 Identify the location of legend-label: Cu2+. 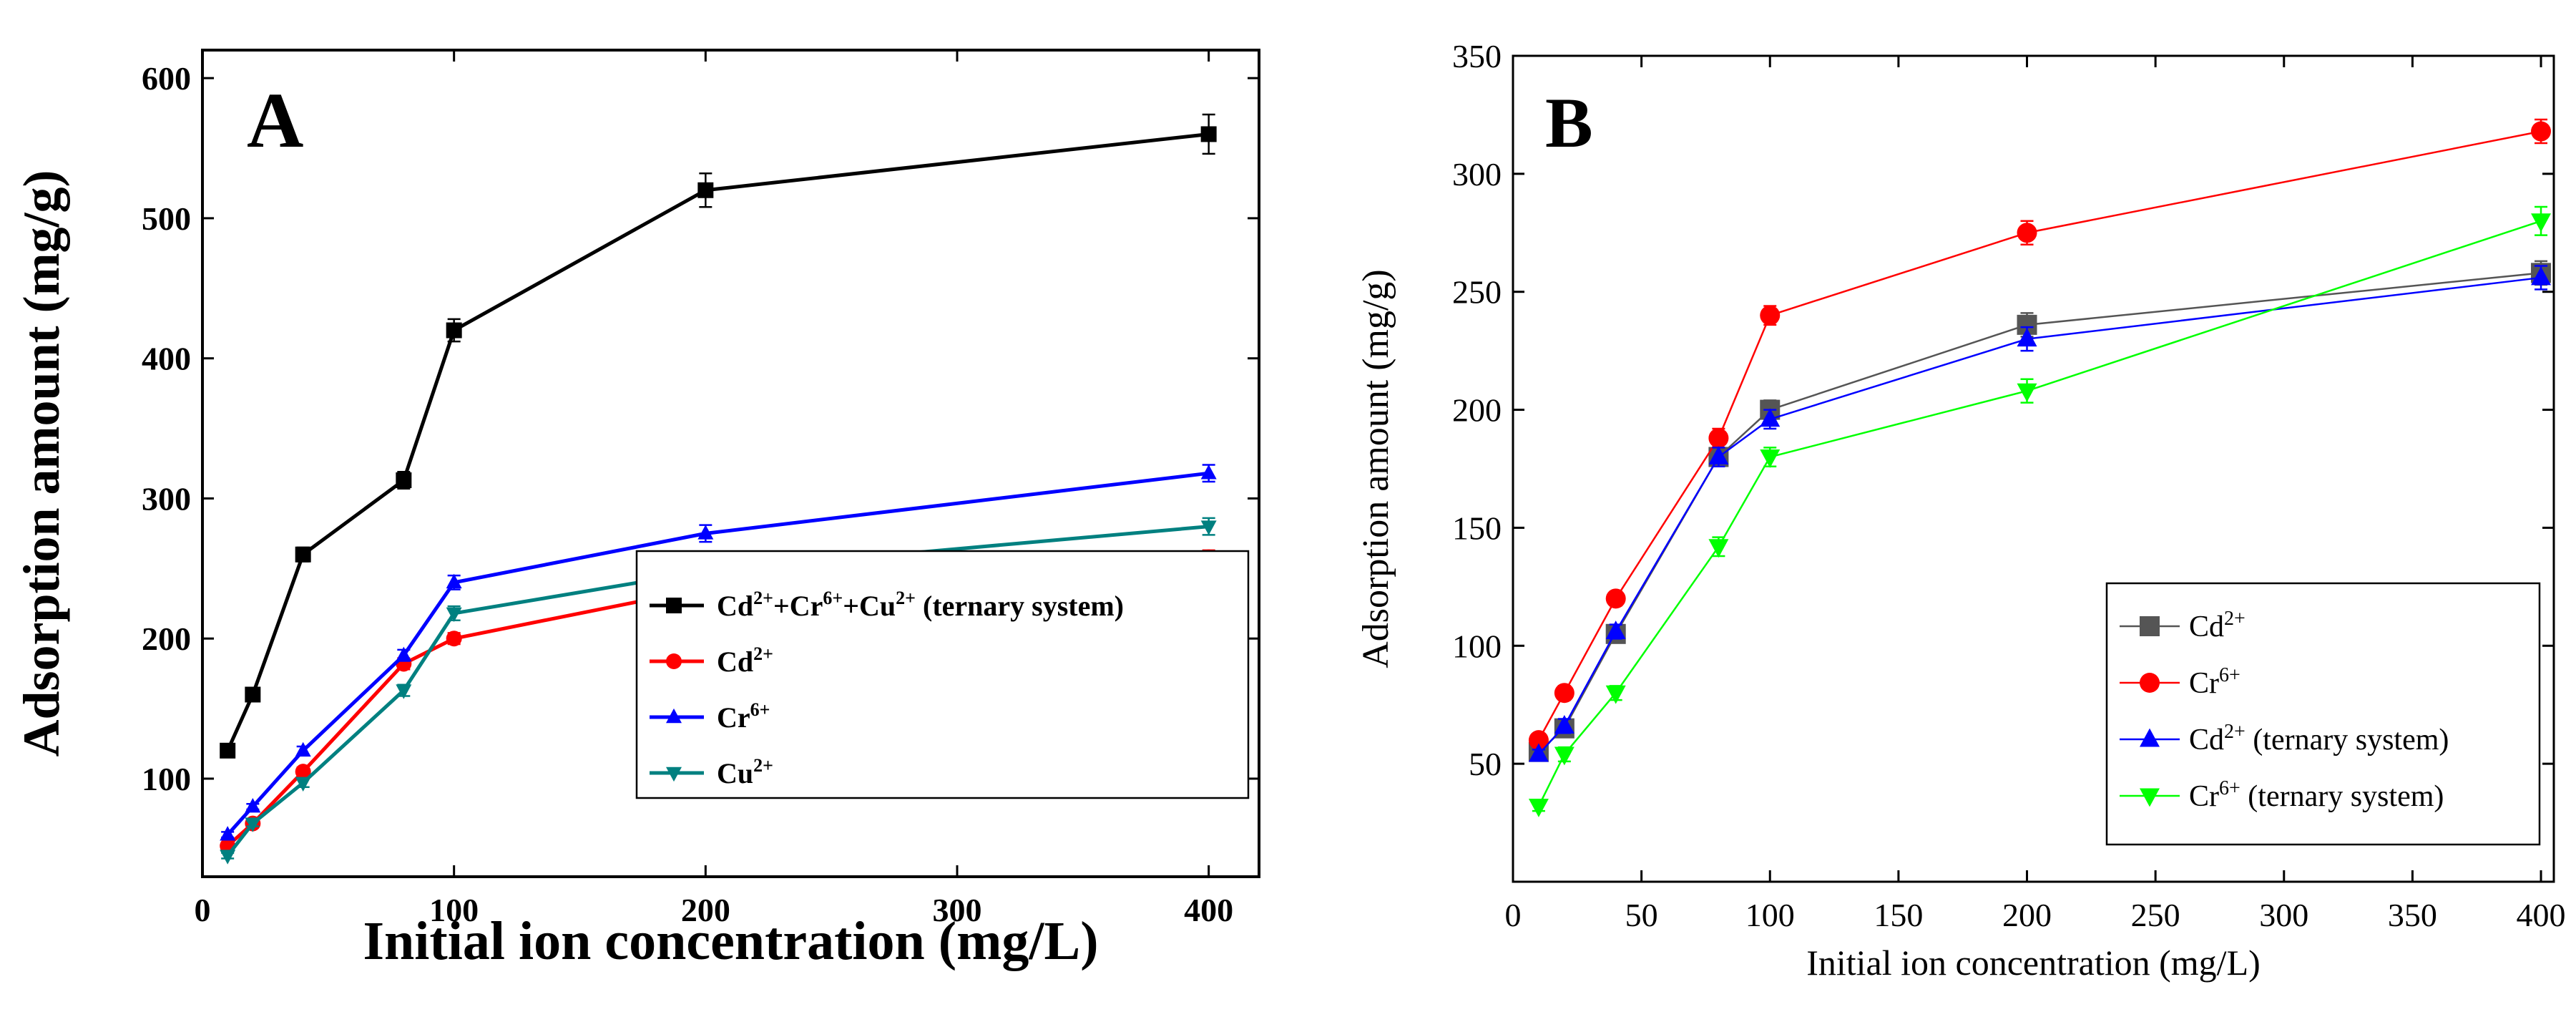
(745, 772).